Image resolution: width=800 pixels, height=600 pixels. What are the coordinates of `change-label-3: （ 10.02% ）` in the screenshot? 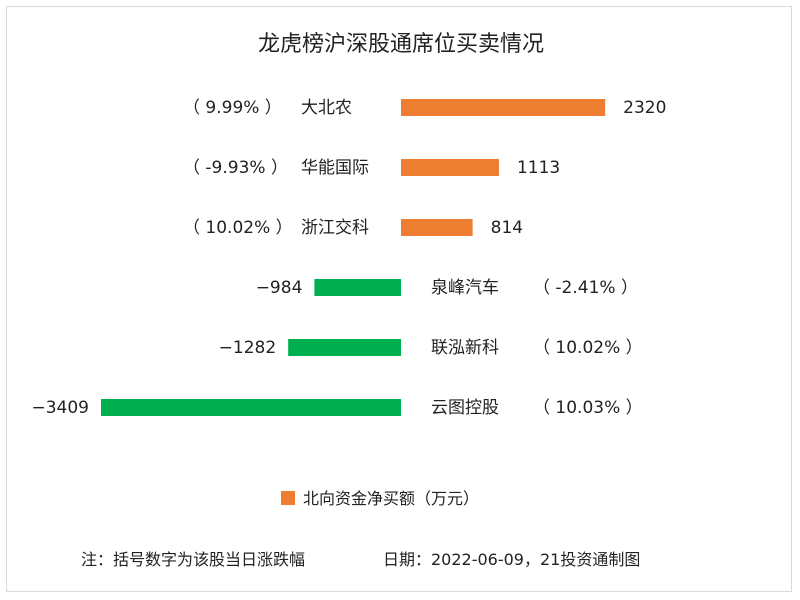 It's located at (238, 228).